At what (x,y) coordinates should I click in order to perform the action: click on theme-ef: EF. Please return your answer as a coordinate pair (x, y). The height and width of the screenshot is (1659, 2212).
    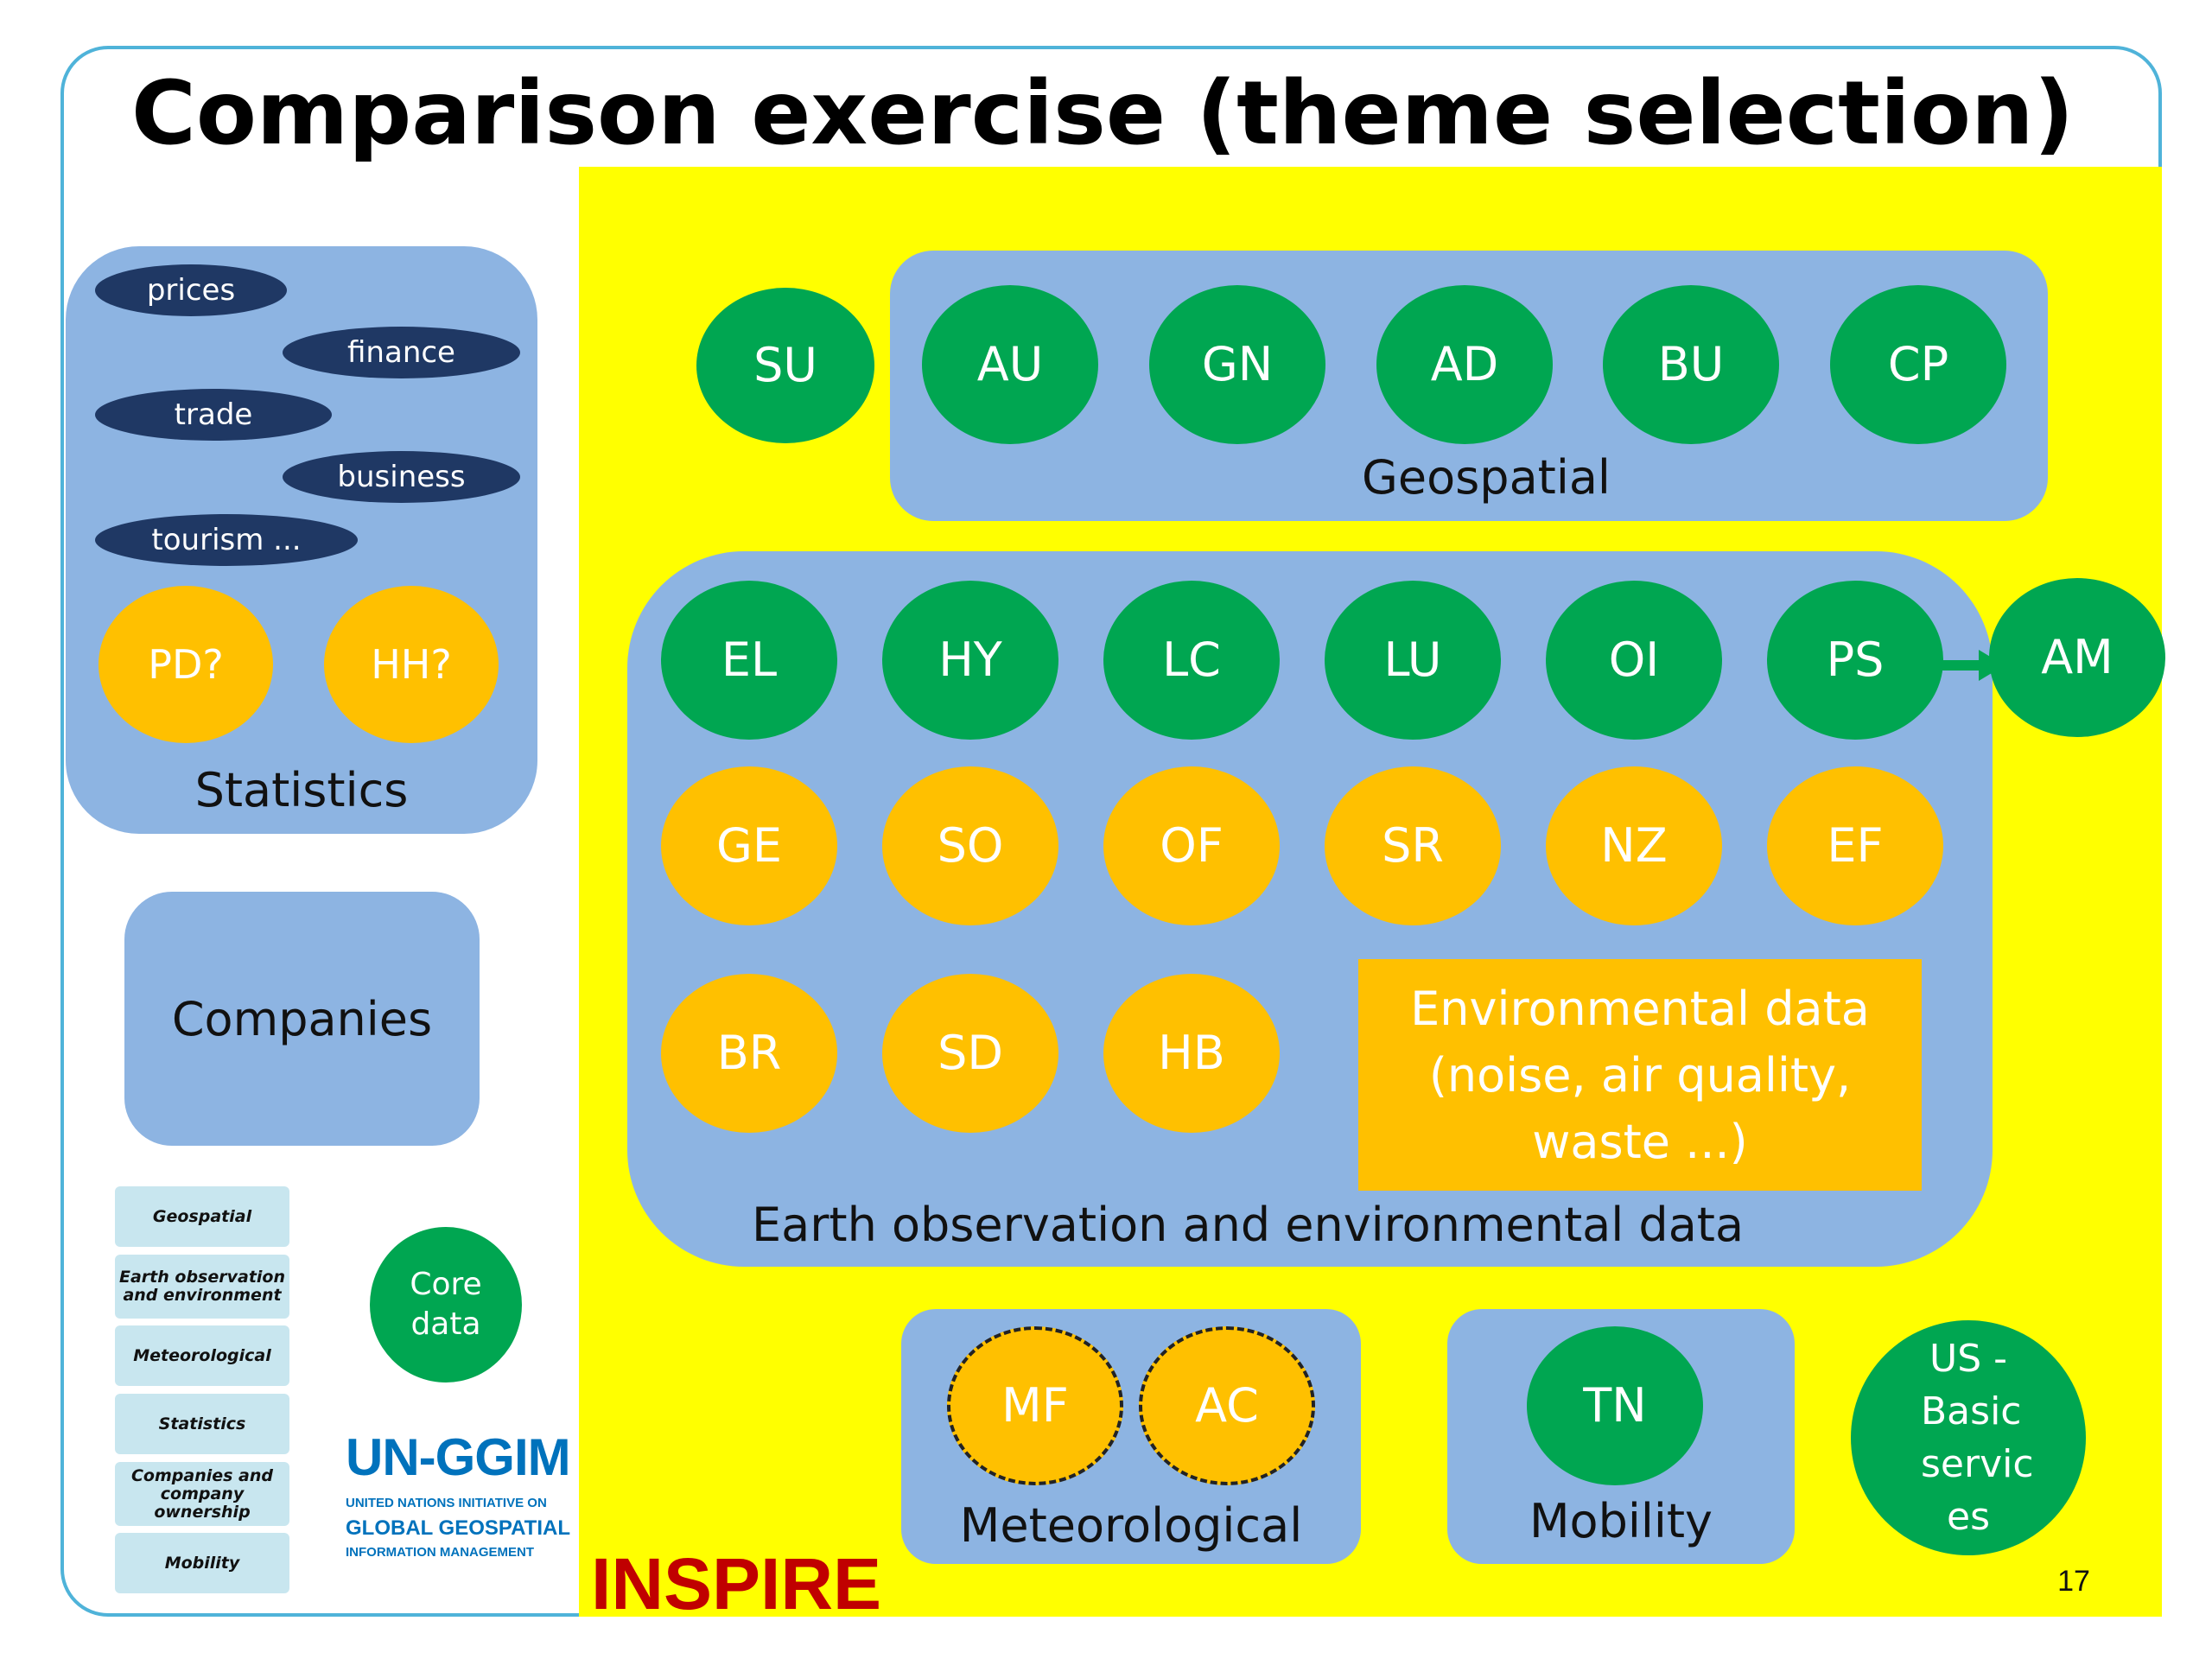
    Looking at the image, I should click on (1855, 845).